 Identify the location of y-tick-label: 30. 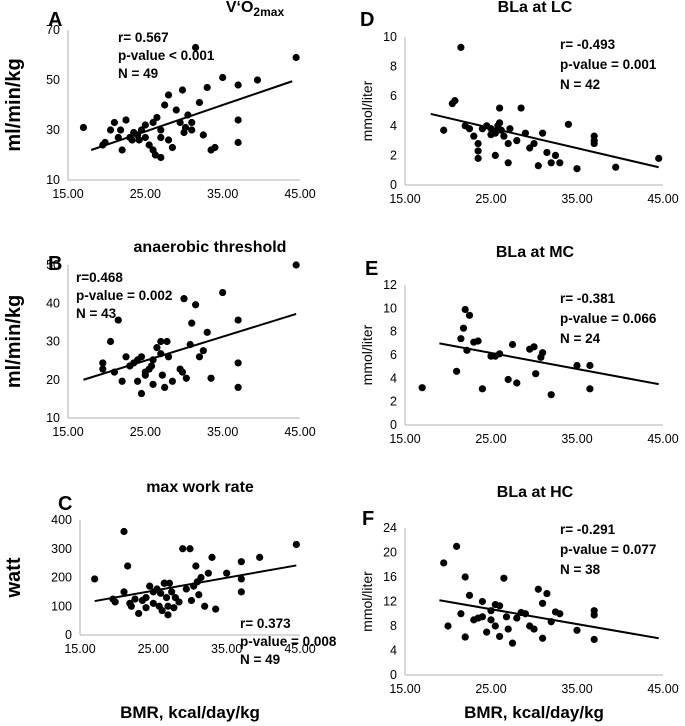
(53, 130).